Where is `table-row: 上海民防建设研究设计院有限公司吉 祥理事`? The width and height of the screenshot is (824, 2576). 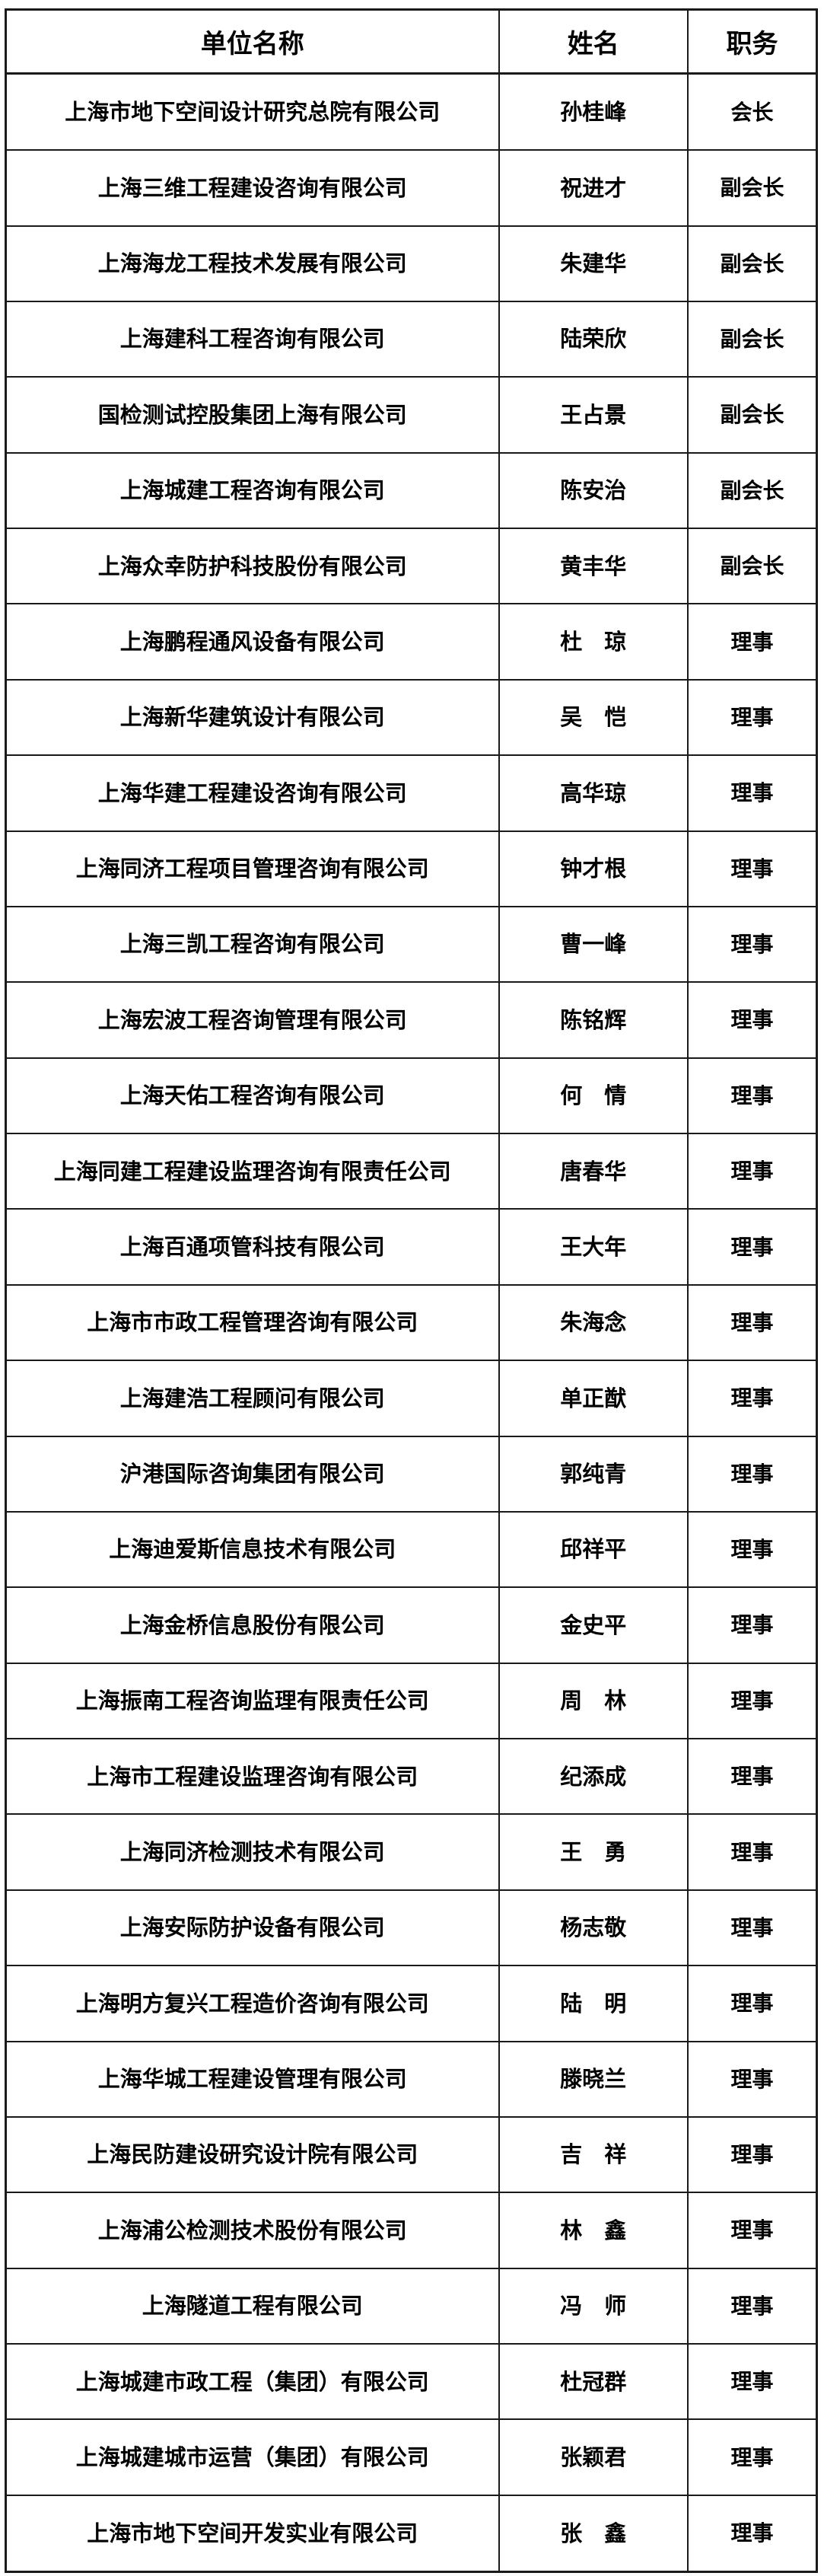 table-row: 上海民防建设研究设计院有限公司吉 祥理事 is located at coordinates (411, 2154).